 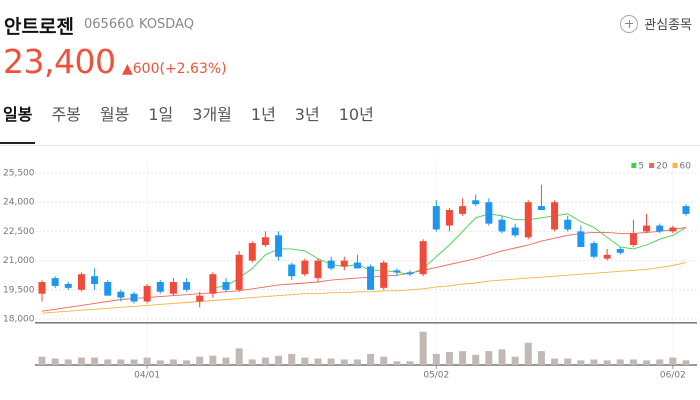 What do you see at coordinates (18, 123) in the screenshot?
I see `period-tab: 일봉` at bounding box center [18, 123].